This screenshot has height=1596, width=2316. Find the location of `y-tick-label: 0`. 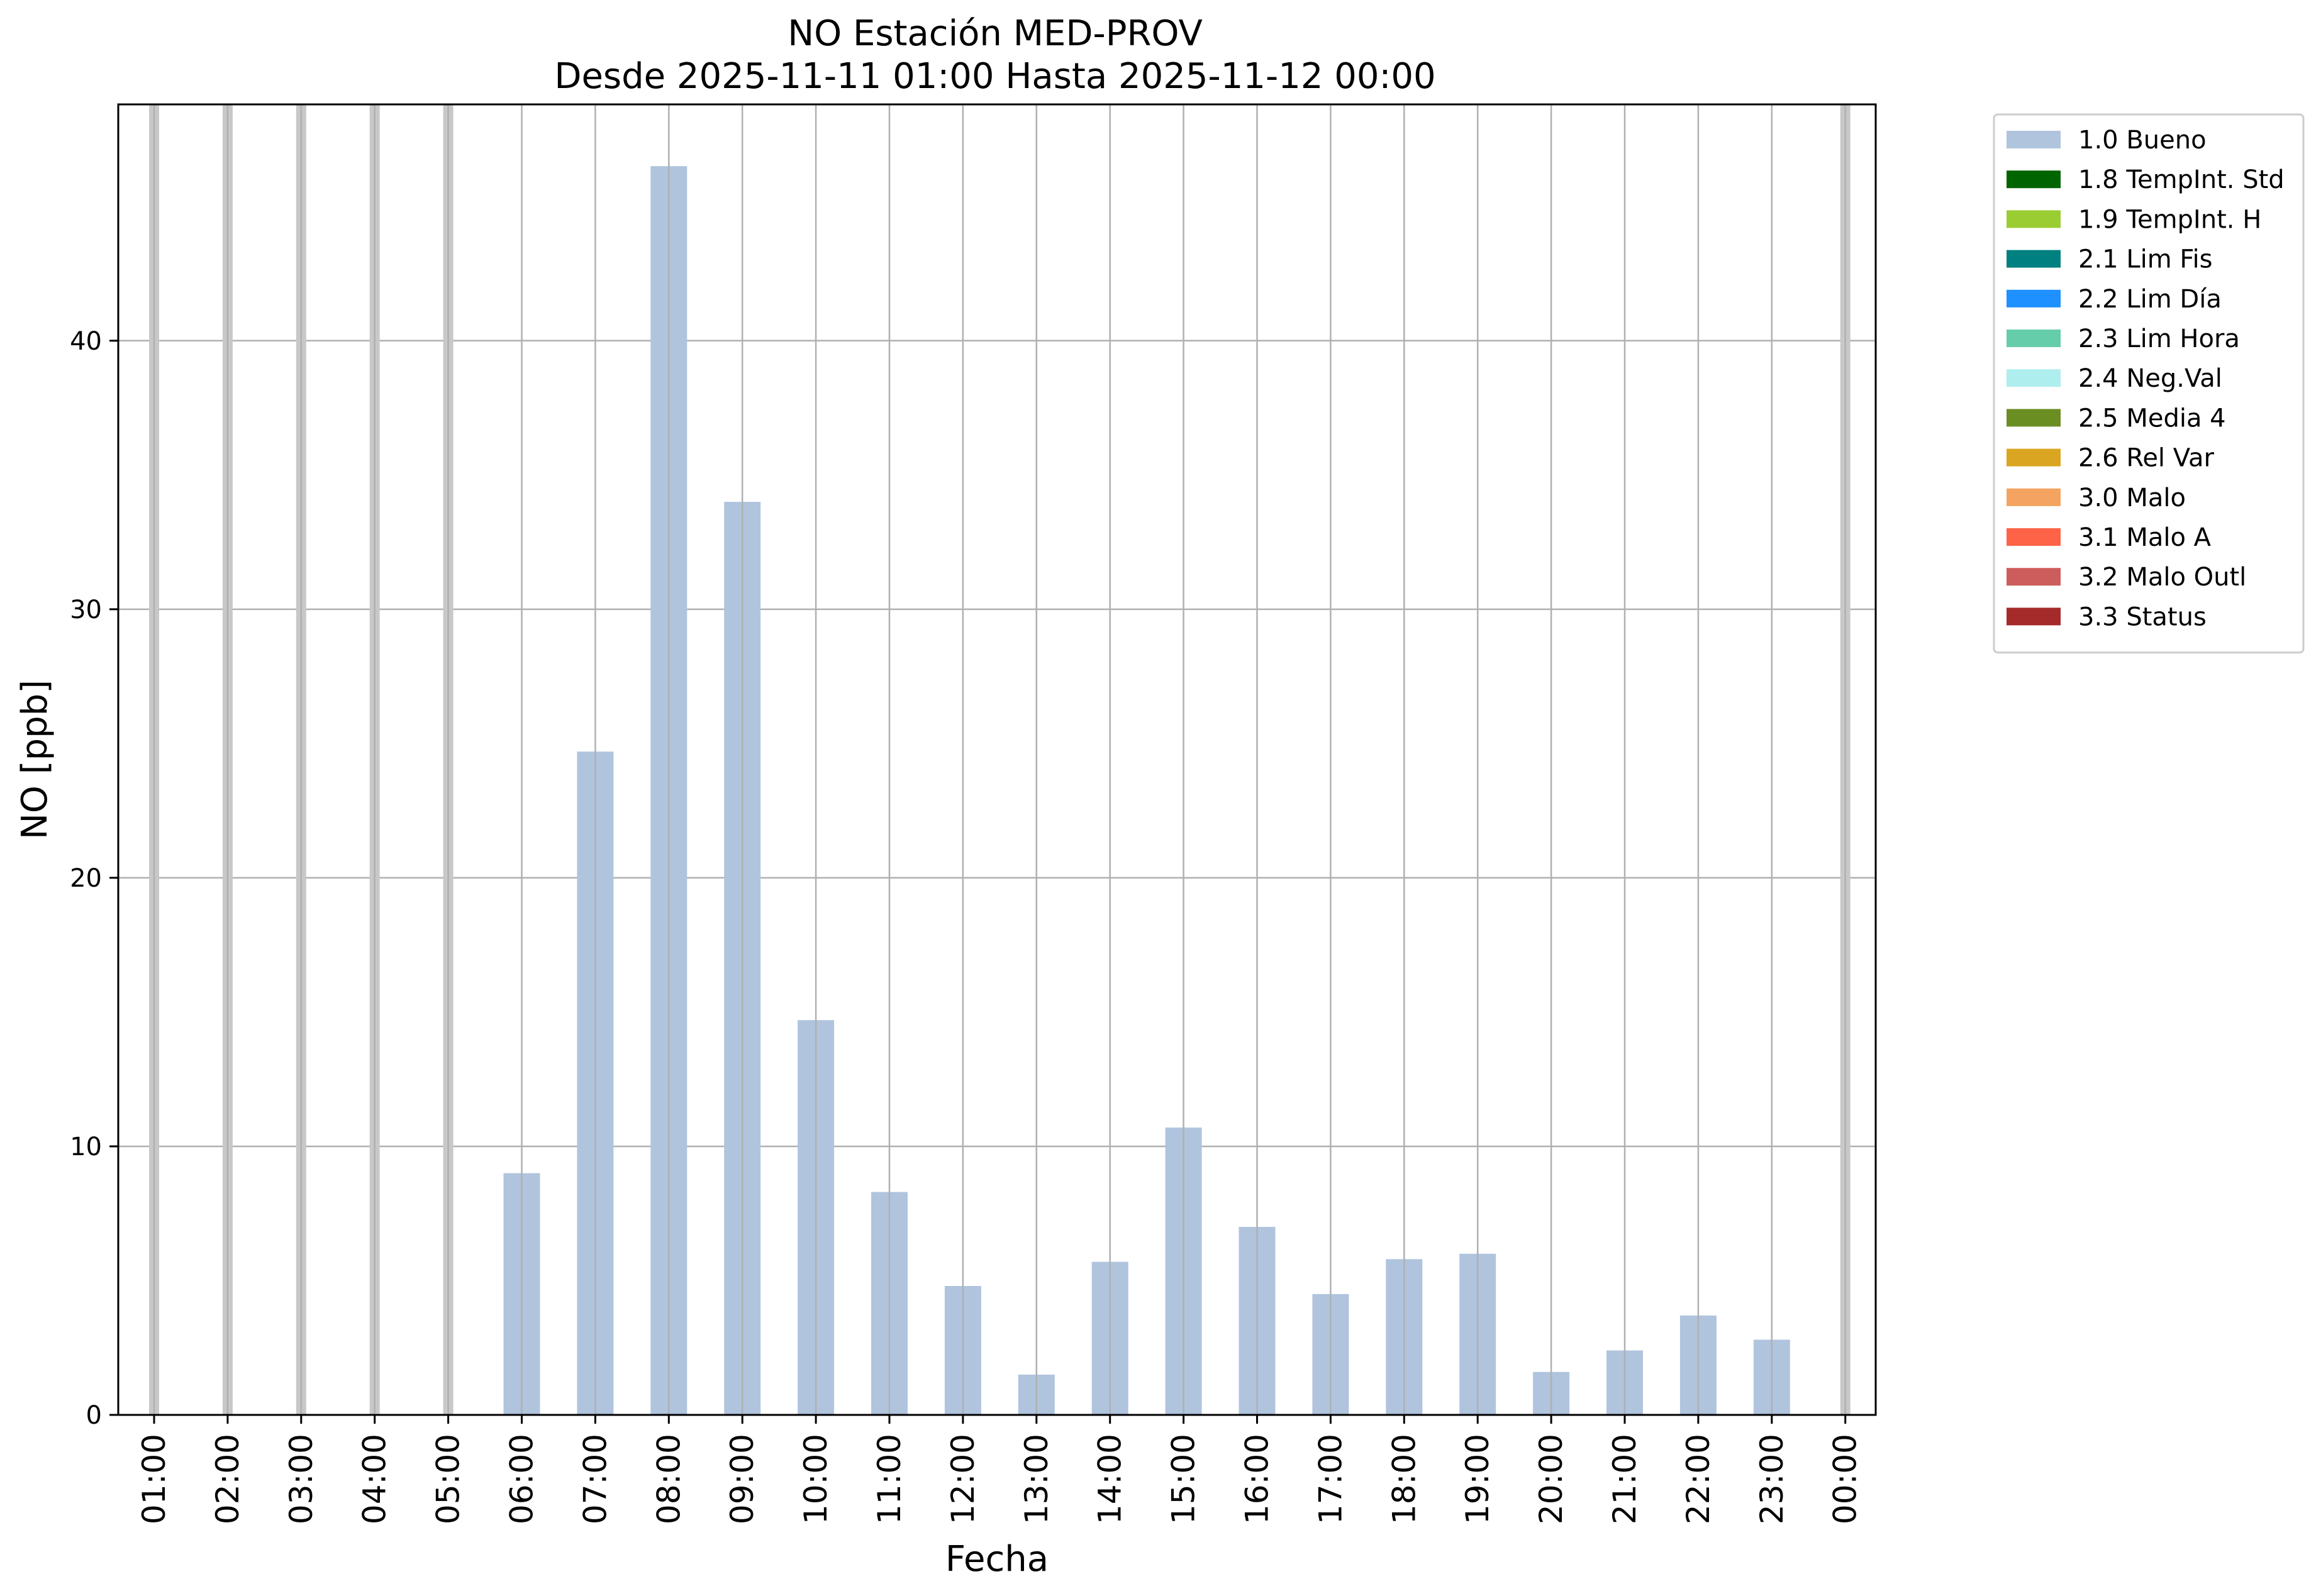

y-tick-label: 0 is located at coordinates (94, 1415).